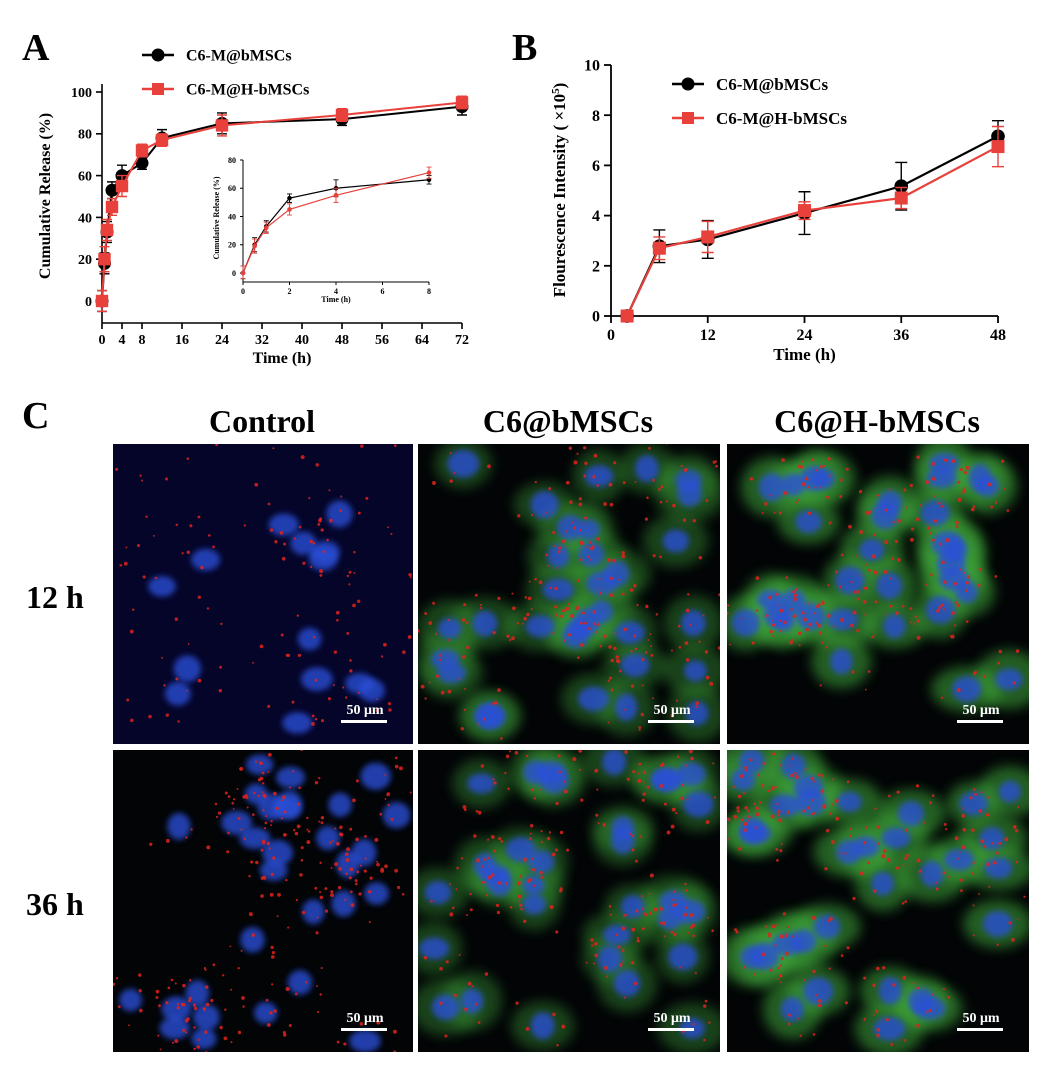 The height and width of the screenshot is (1069, 1054). What do you see at coordinates (55, 904) in the screenshot?
I see `row-label-2: 36 h` at bounding box center [55, 904].